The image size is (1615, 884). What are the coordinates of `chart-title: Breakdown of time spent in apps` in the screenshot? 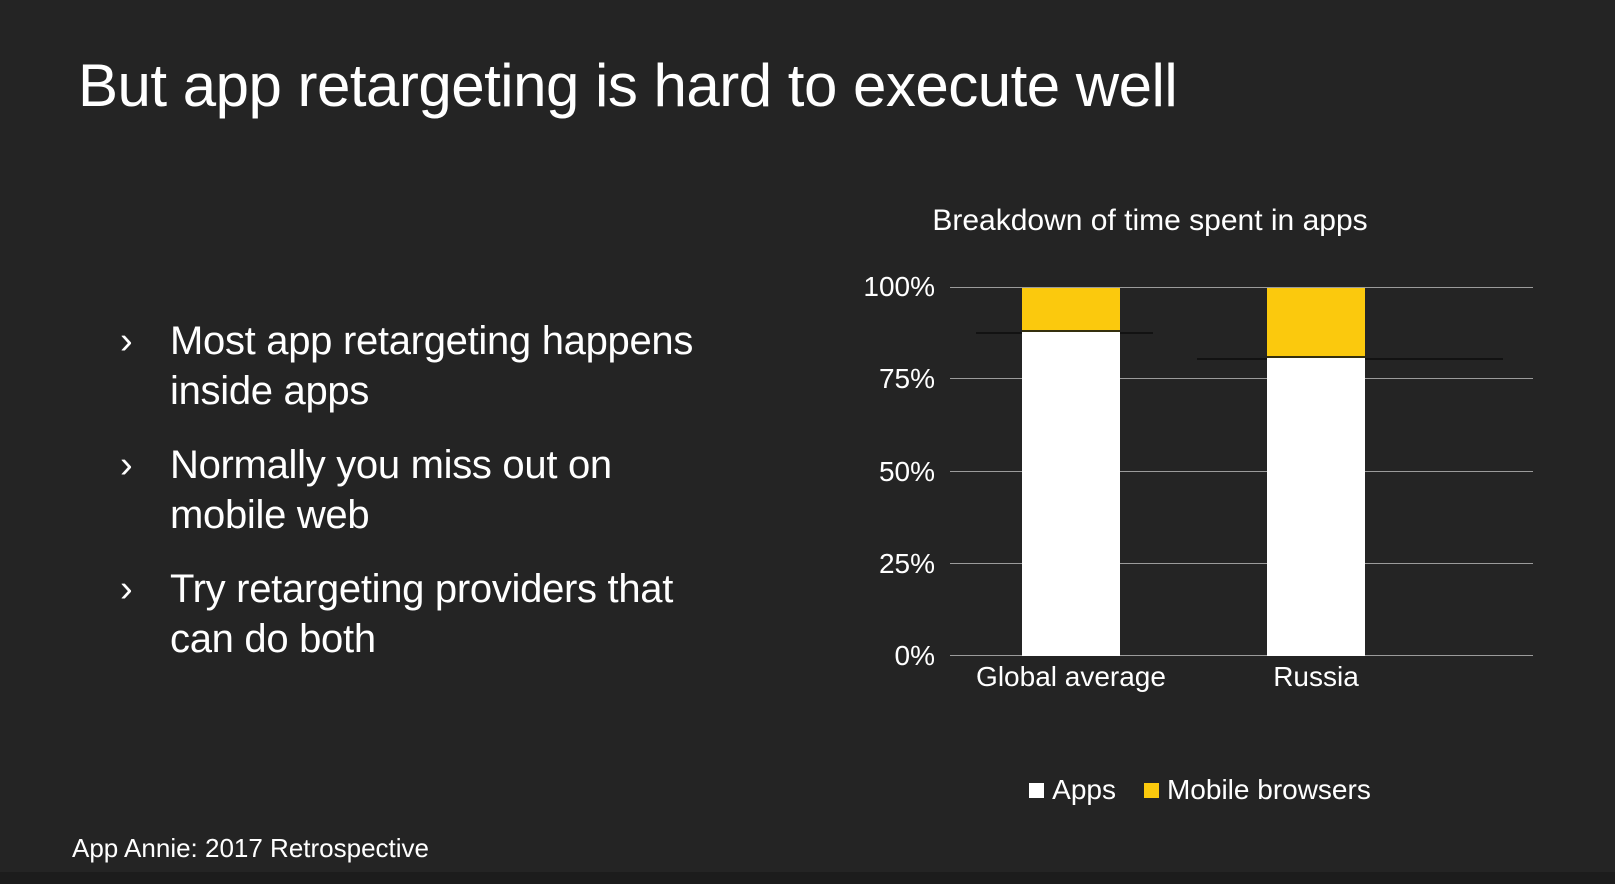 It's located at (1150, 220).